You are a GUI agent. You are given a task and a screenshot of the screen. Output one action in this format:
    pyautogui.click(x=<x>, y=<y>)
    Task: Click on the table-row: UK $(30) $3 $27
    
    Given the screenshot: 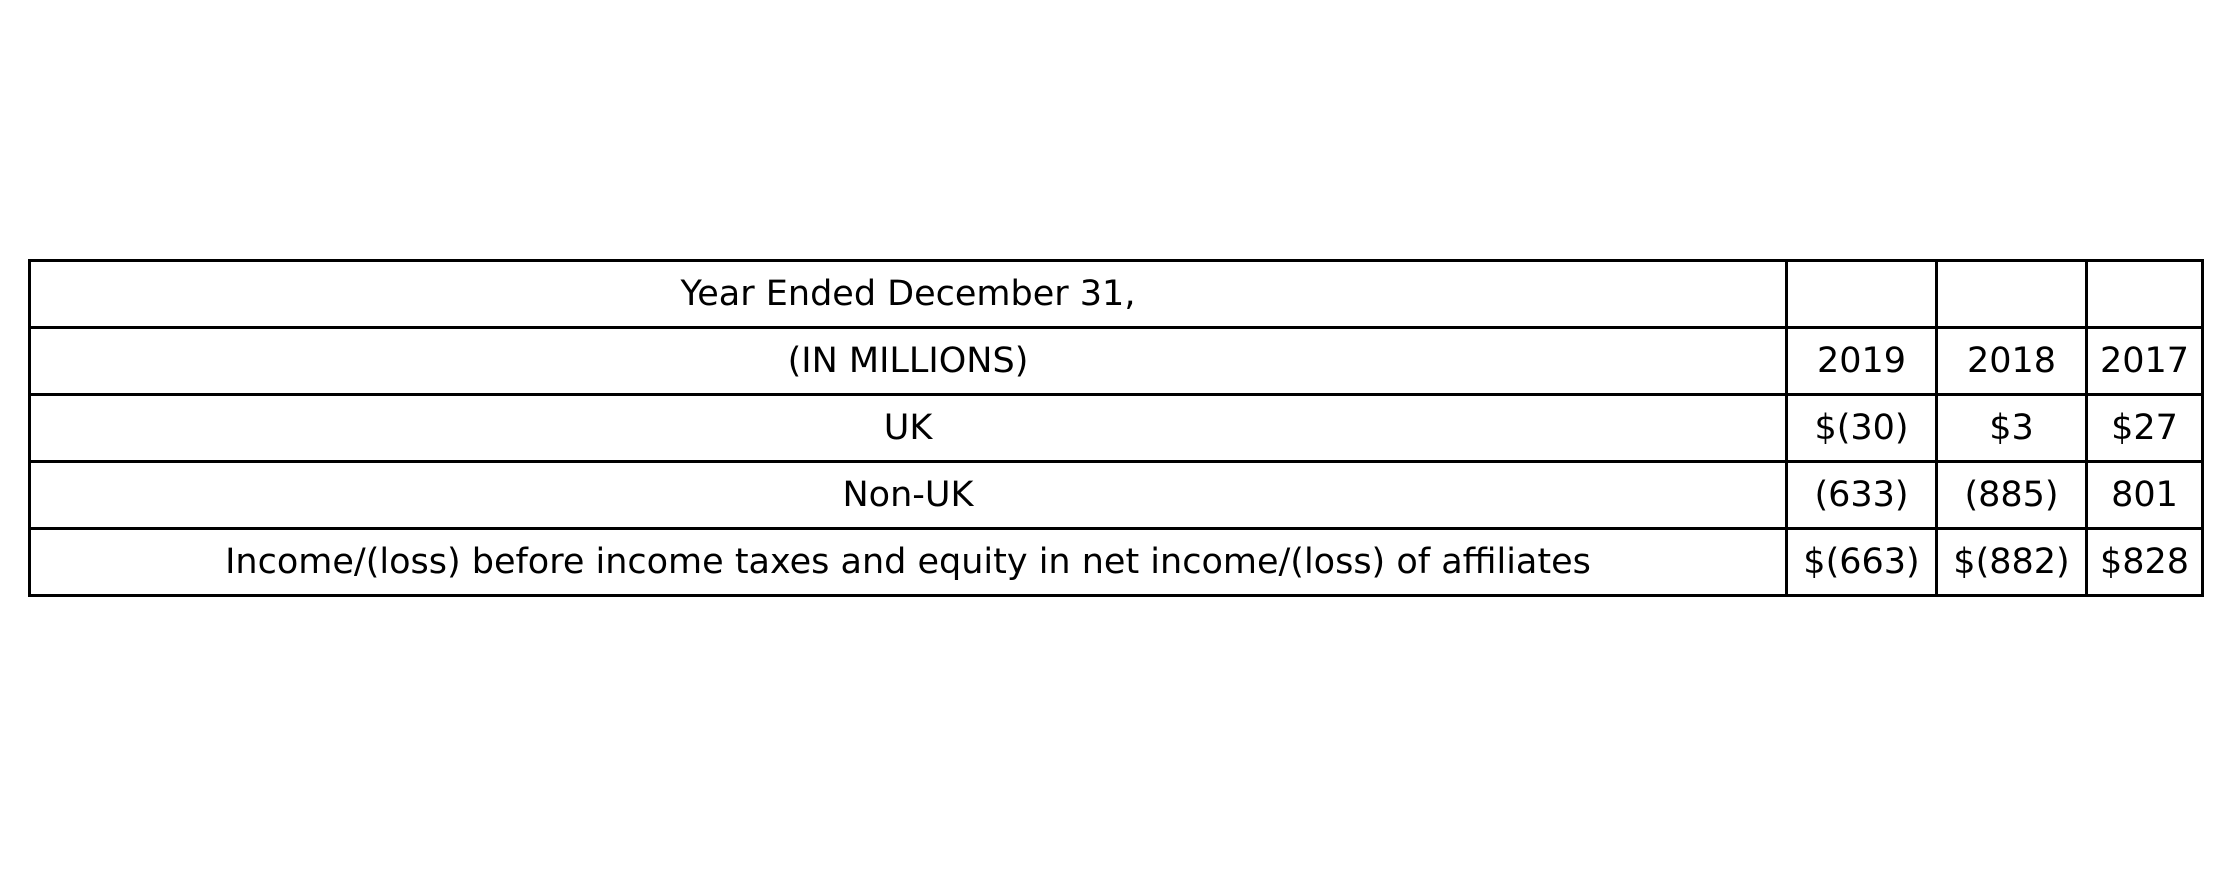 What is the action you would take?
    pyautogui.click(x=1116, y=428)
    